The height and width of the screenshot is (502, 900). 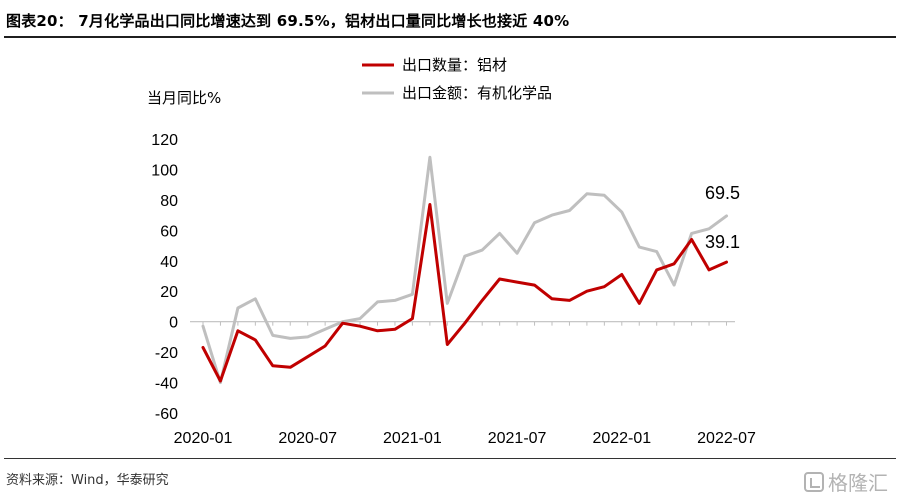 I want to click on y-tick-label: 40, so click(x=169, y=262).